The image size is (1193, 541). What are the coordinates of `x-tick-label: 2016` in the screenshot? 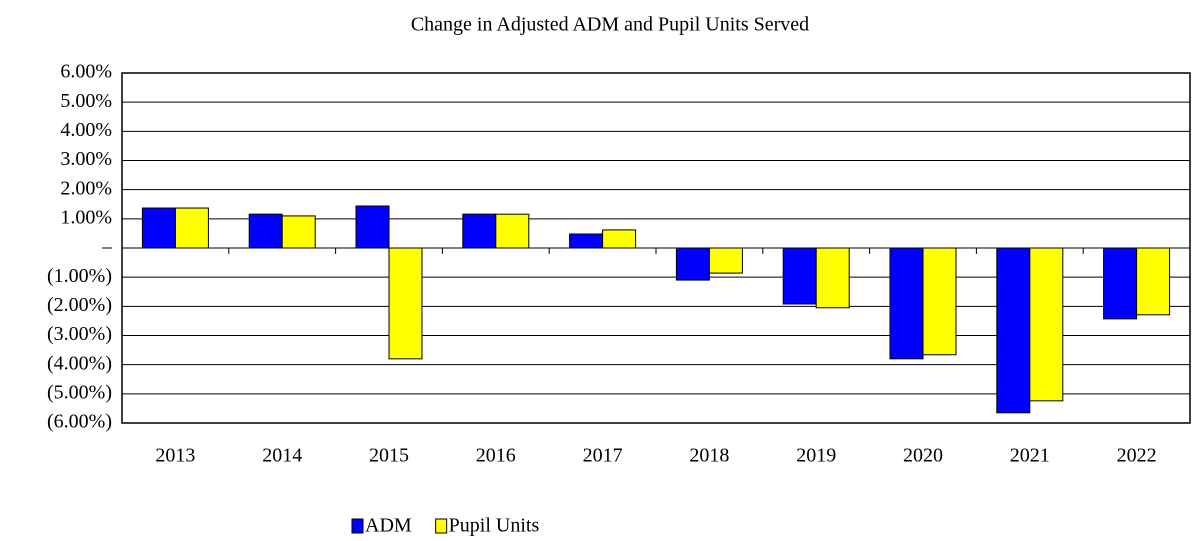 It's located at (496, 456).